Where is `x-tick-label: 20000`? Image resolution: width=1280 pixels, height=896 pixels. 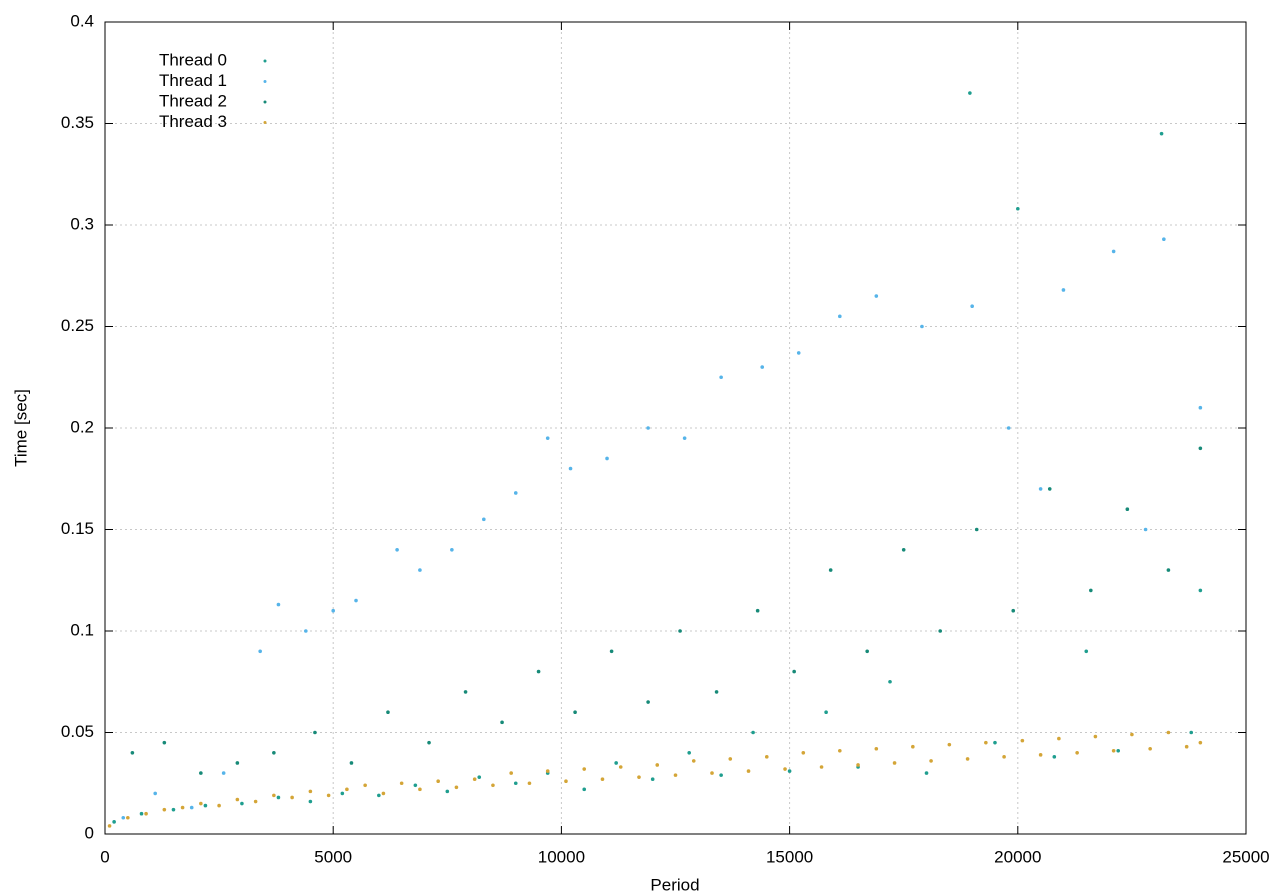 x-tick-label: 20000 is located at coordinates (1017, 856).